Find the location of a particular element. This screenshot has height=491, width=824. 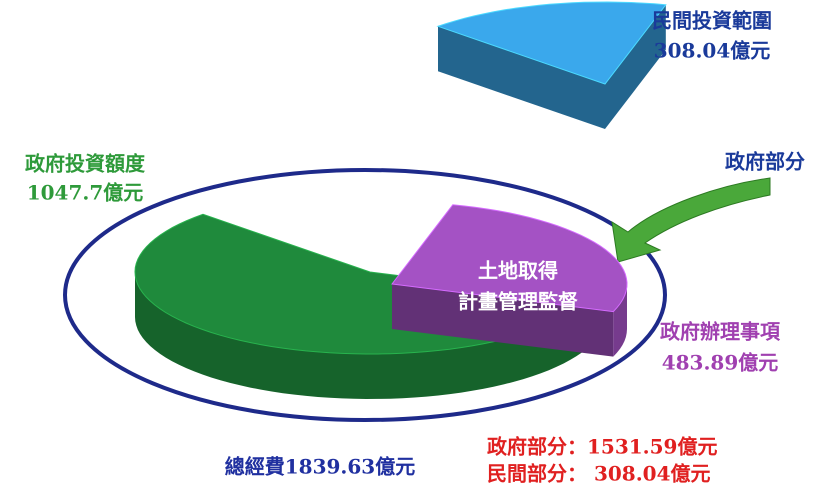

value-label: 1047.7億元 is located at coordinates (85, 193).